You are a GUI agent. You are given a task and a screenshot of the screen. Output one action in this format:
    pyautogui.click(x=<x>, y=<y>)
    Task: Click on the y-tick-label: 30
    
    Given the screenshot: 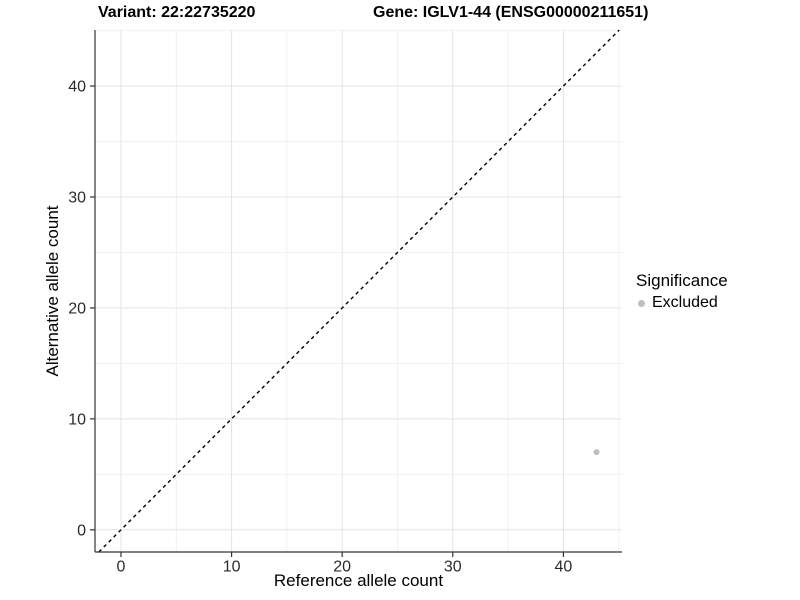 What is the action you would take?
    pyautogui.click(x=77, y=197)
    